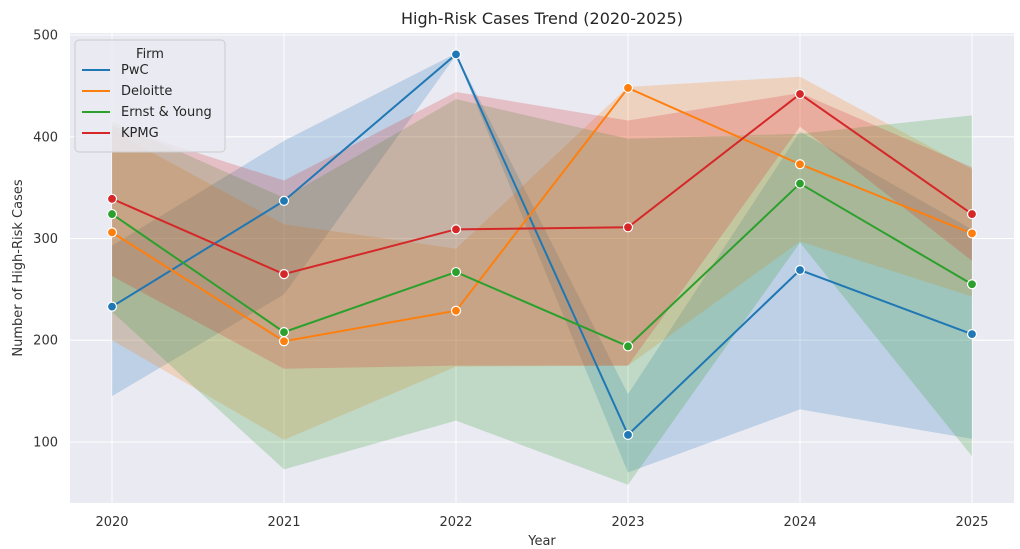  Describe the element at coordinates (542, 18) in the screenshot. I see `chart-title: High-Risk Cases Trend (2020-2025)` at that location.